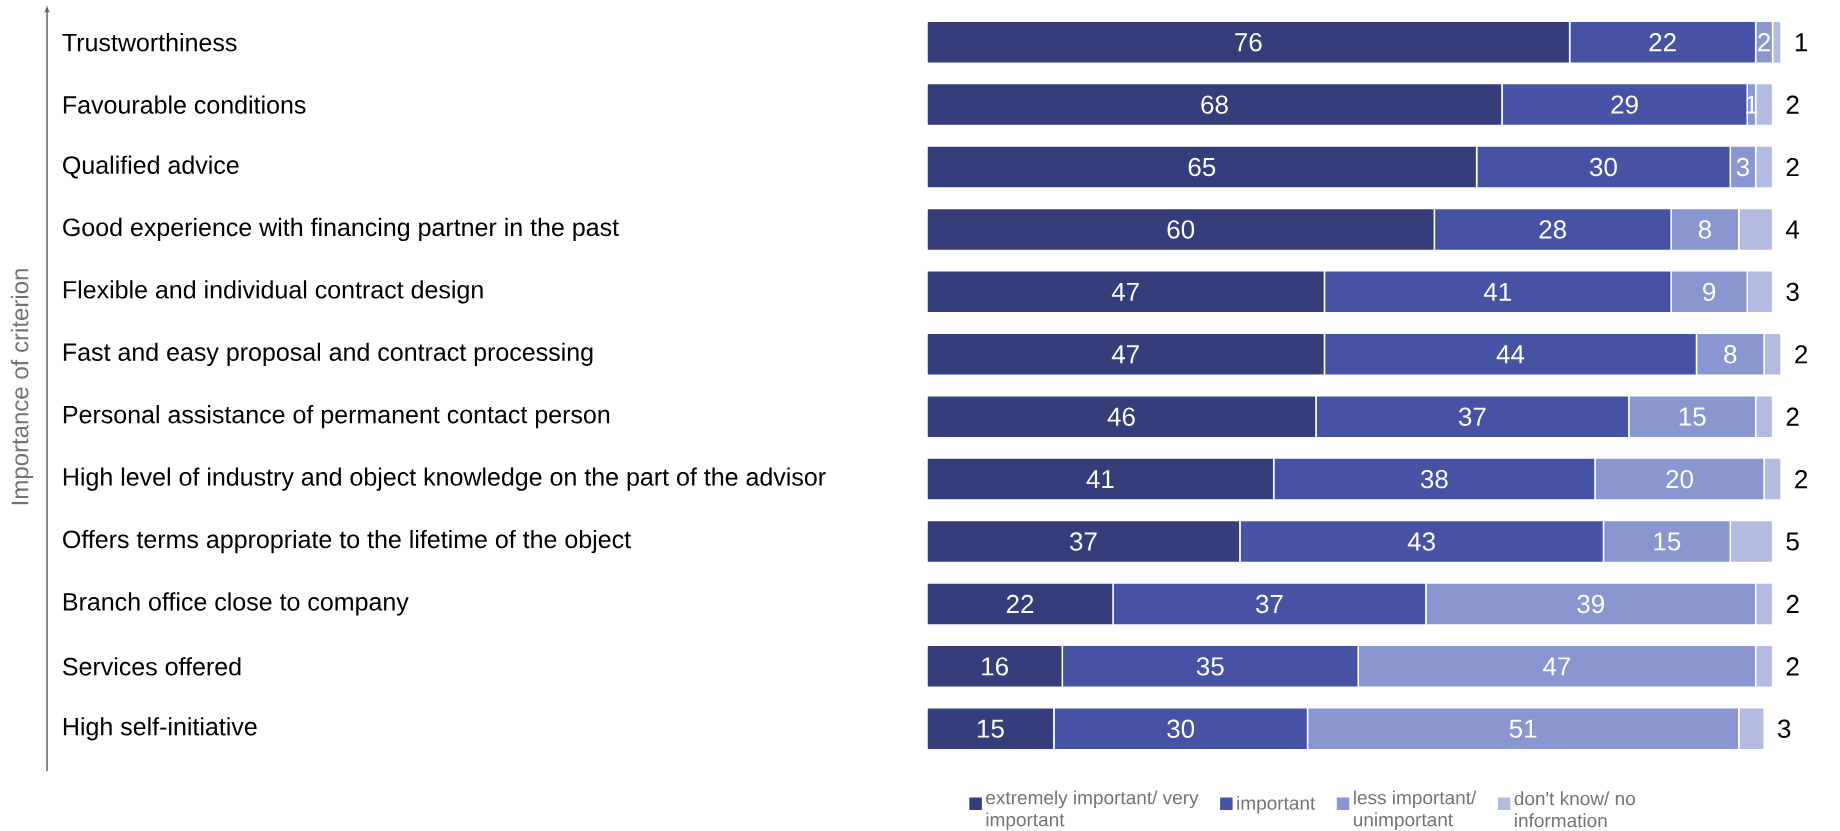  What do you see at coordinates (184, 104) in the screenshot?
I see `y-tick-label: Favourable conditions` at bounding box center [184, 104].